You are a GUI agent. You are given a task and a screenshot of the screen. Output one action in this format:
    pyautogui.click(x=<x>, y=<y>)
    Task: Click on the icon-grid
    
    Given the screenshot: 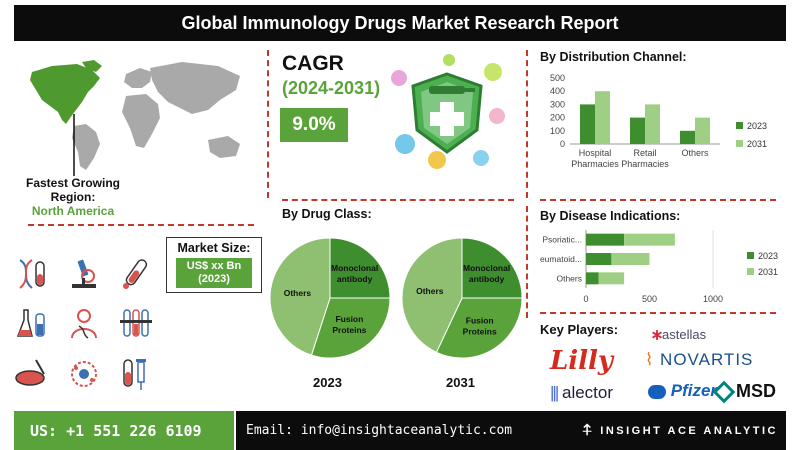 What is the action you would take?
    pyautogui.click(x=84, y=324)
    